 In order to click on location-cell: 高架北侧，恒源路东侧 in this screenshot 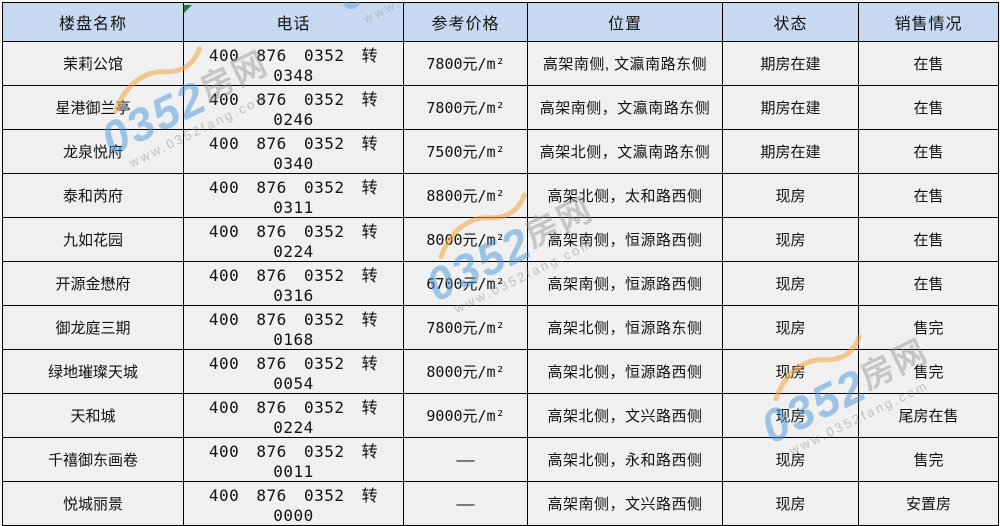, I will do `click(625, 327)`.